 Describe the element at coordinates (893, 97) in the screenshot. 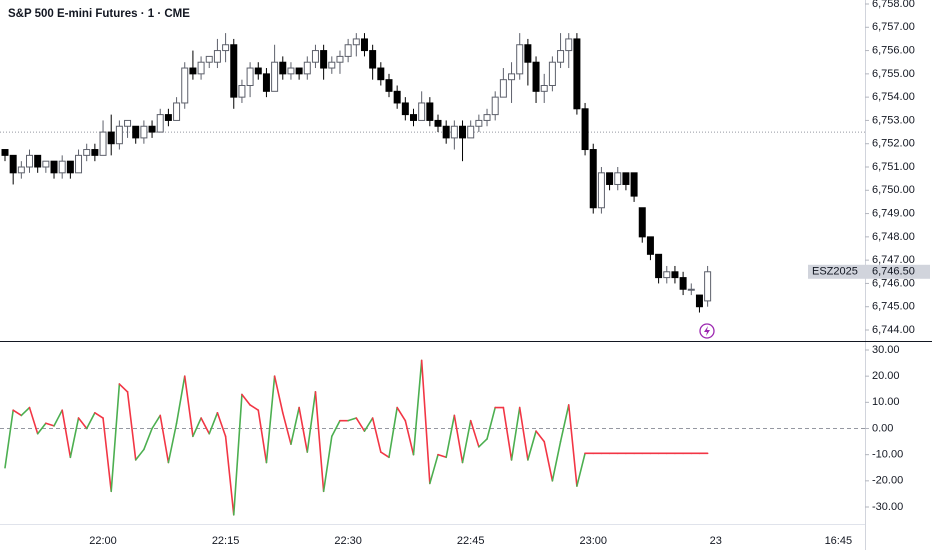

I see `y-tick-label: 6,754.00` at that location.